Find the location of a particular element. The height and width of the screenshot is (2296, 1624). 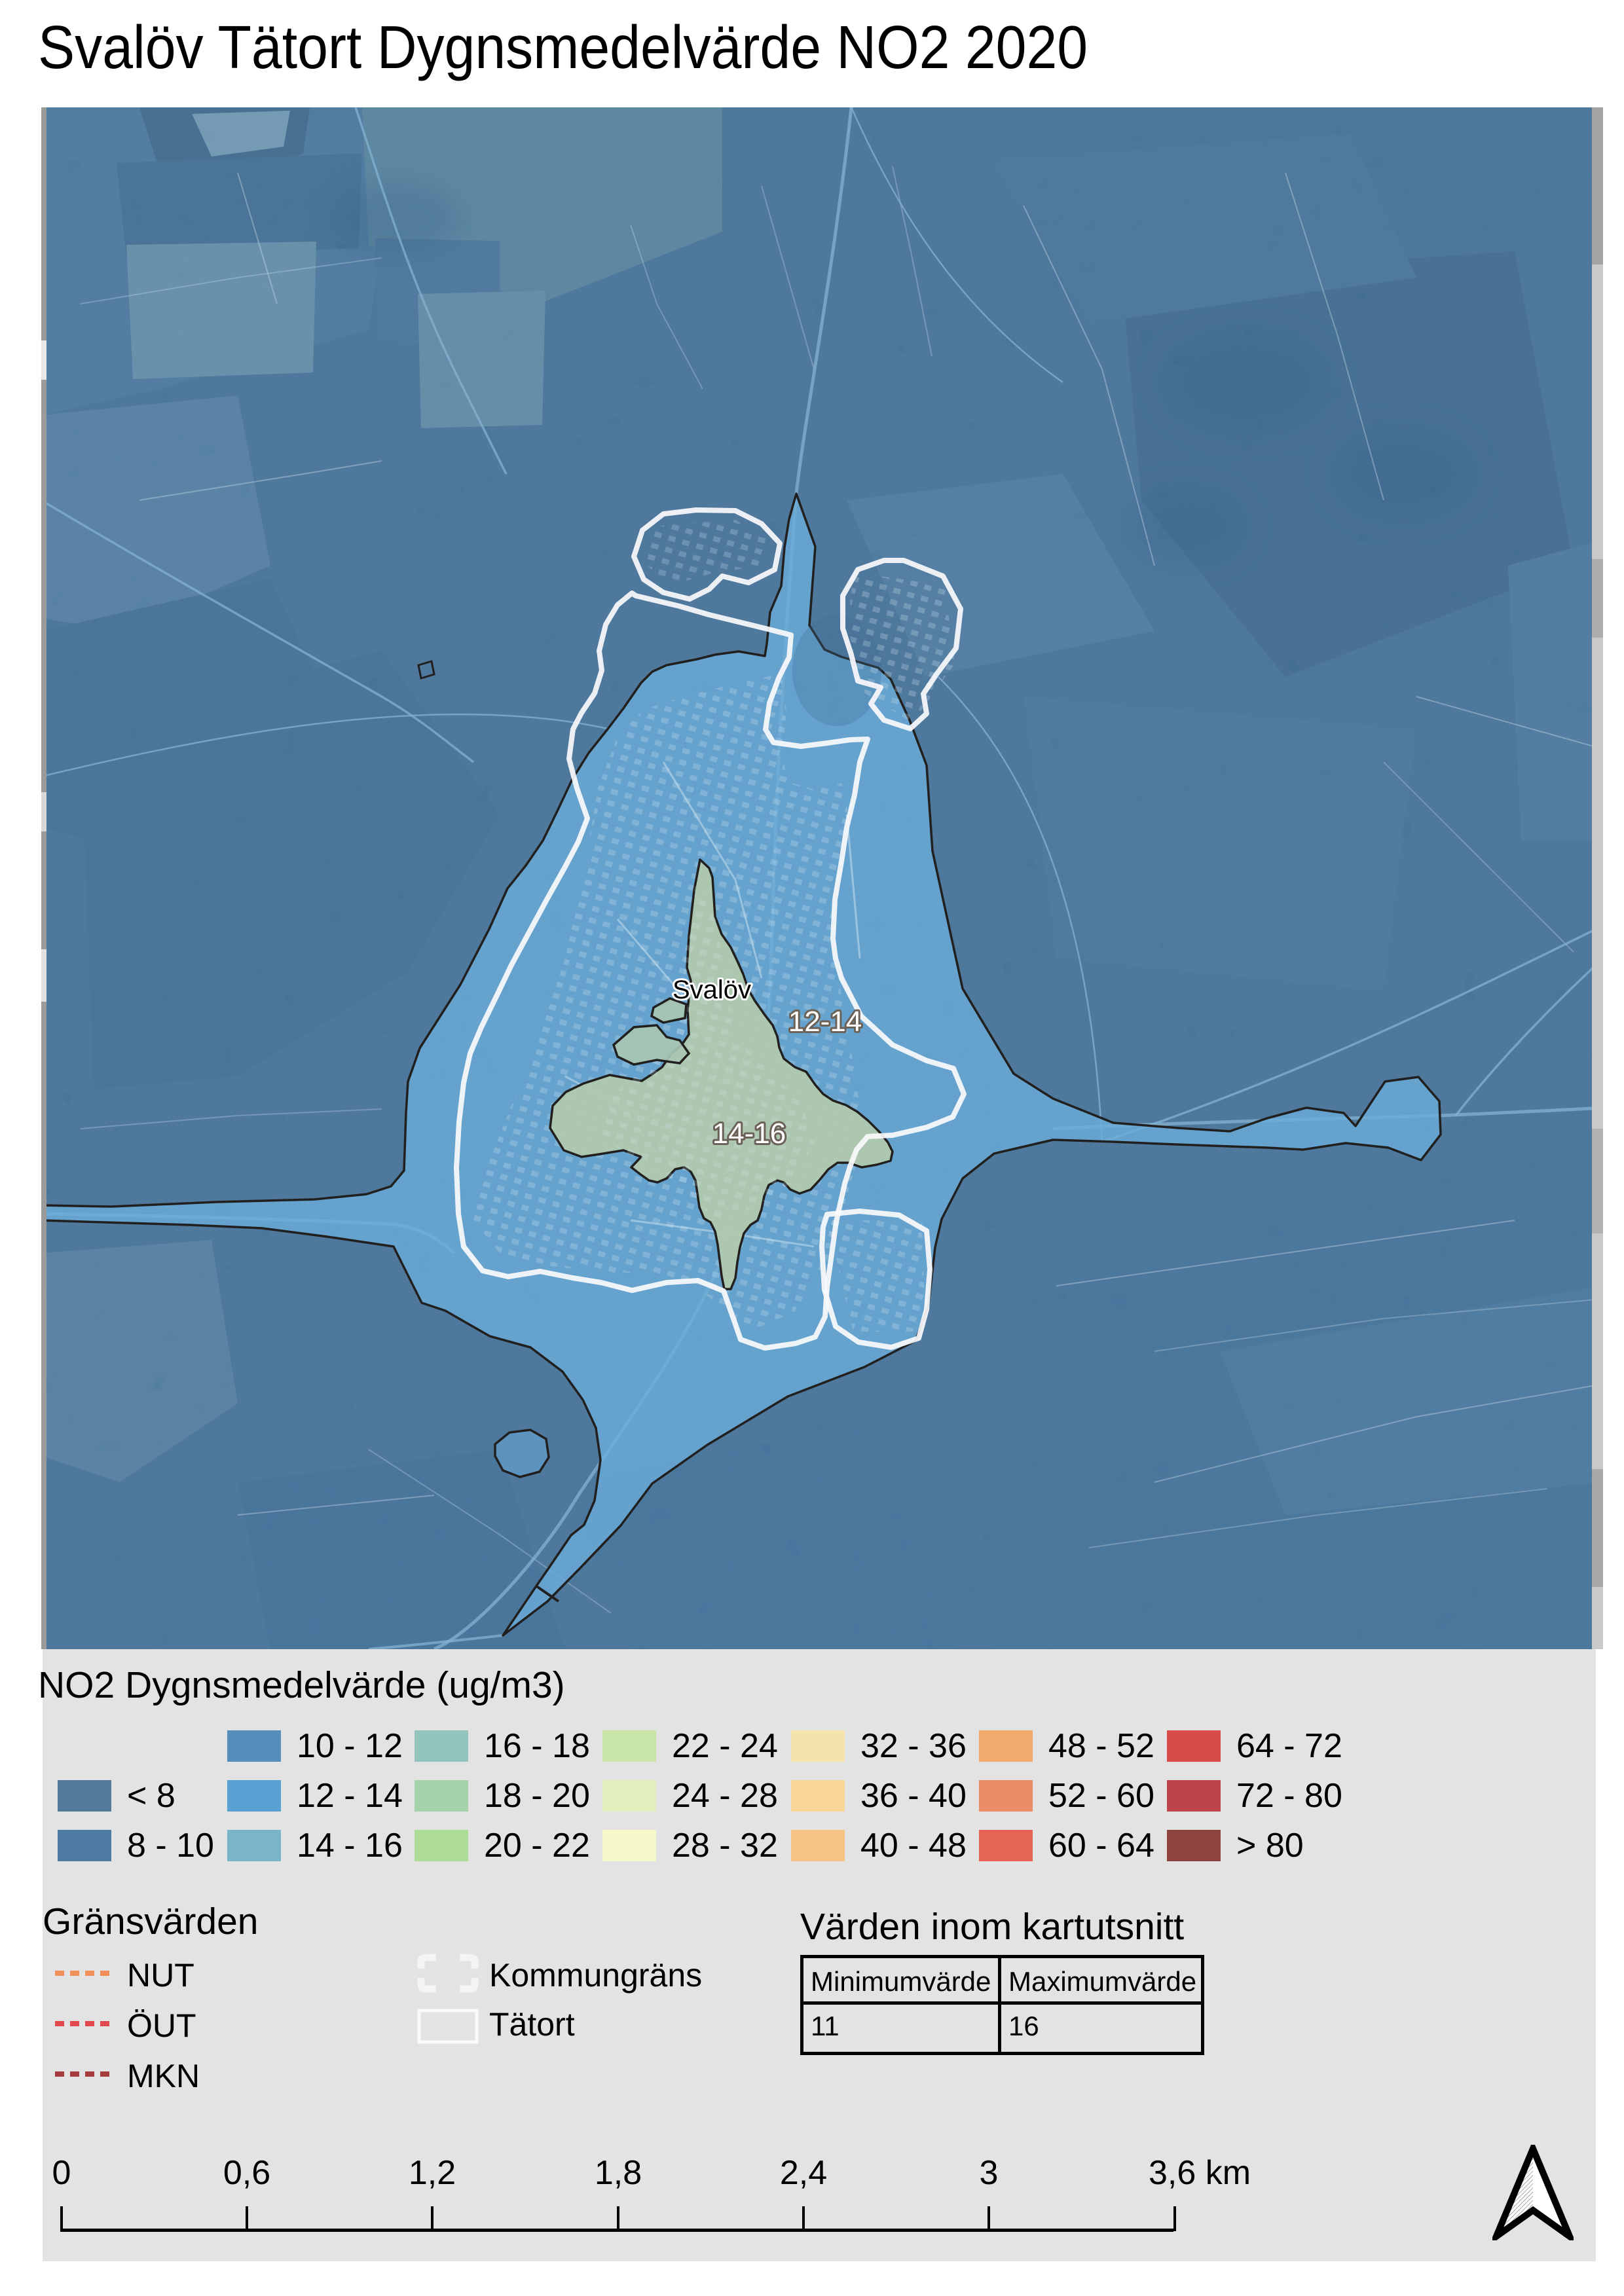

svg-text: 12-14 is located at coordinates (825, 1022).